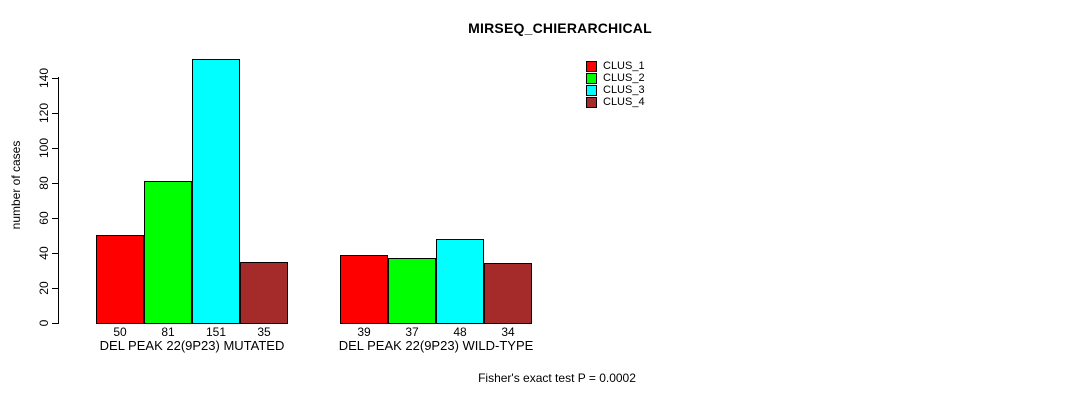 This screenshot has width=1090, height=400. What do you see at coordinates (44, 78) in the screenshot?
I see `y-tick-label: 140` at bounding box center [44, 78].